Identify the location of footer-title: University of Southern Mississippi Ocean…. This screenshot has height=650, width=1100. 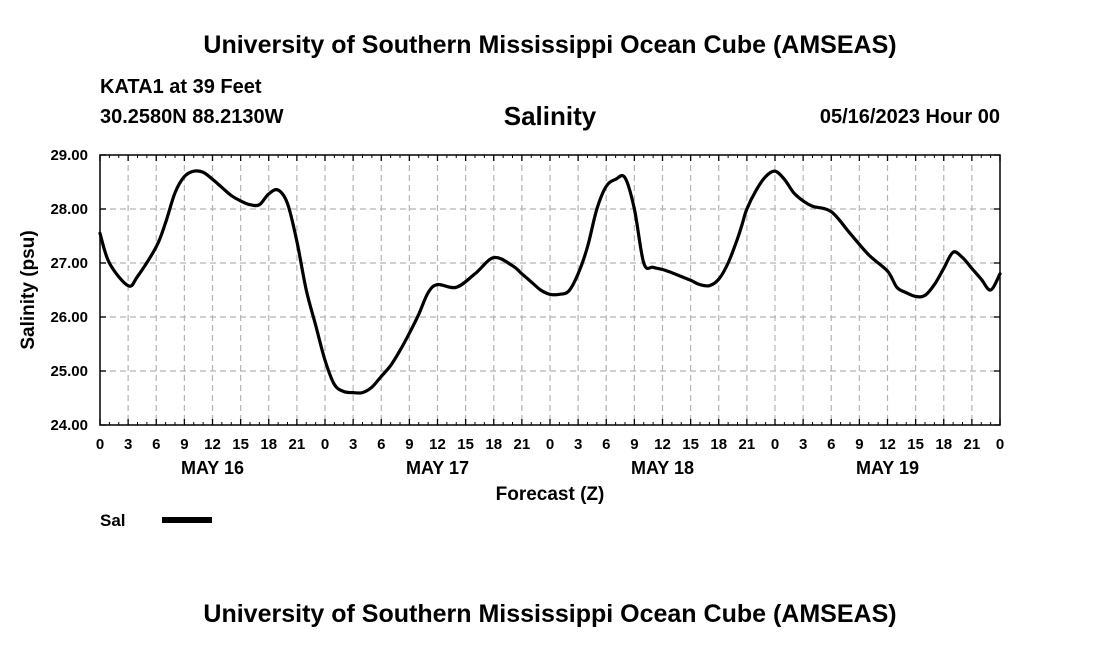
(550, 614).